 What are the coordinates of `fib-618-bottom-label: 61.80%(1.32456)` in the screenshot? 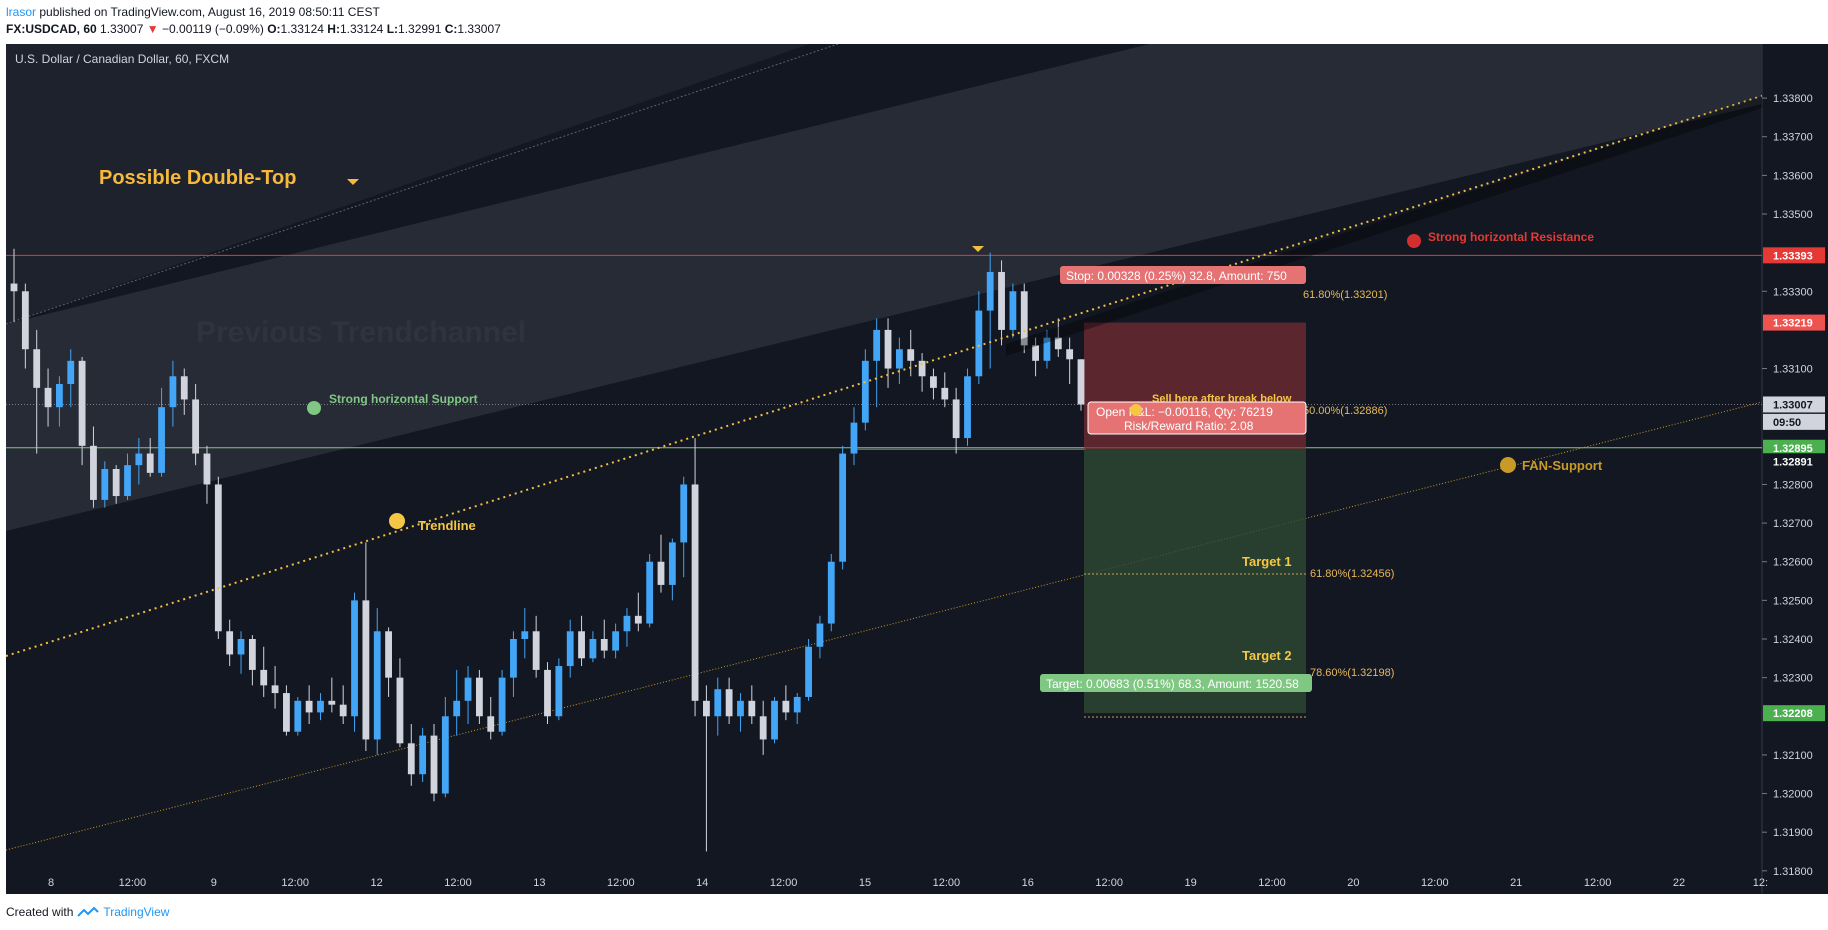 It's located at (1352, 574).